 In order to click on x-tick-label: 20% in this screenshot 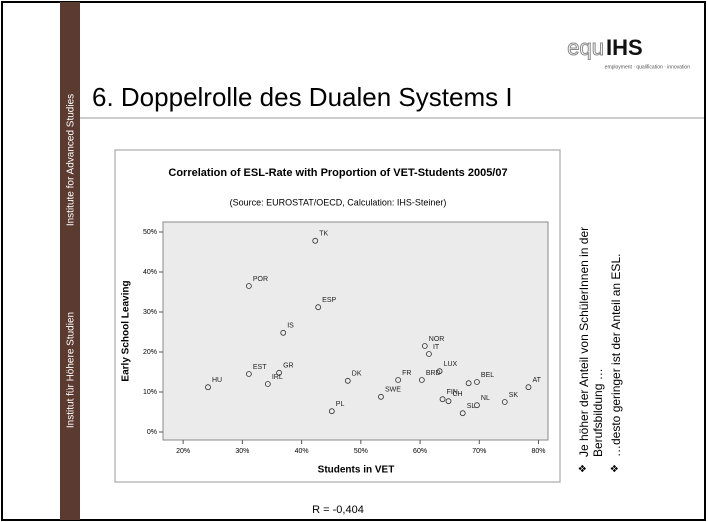, I will do `click(183, 451)`.